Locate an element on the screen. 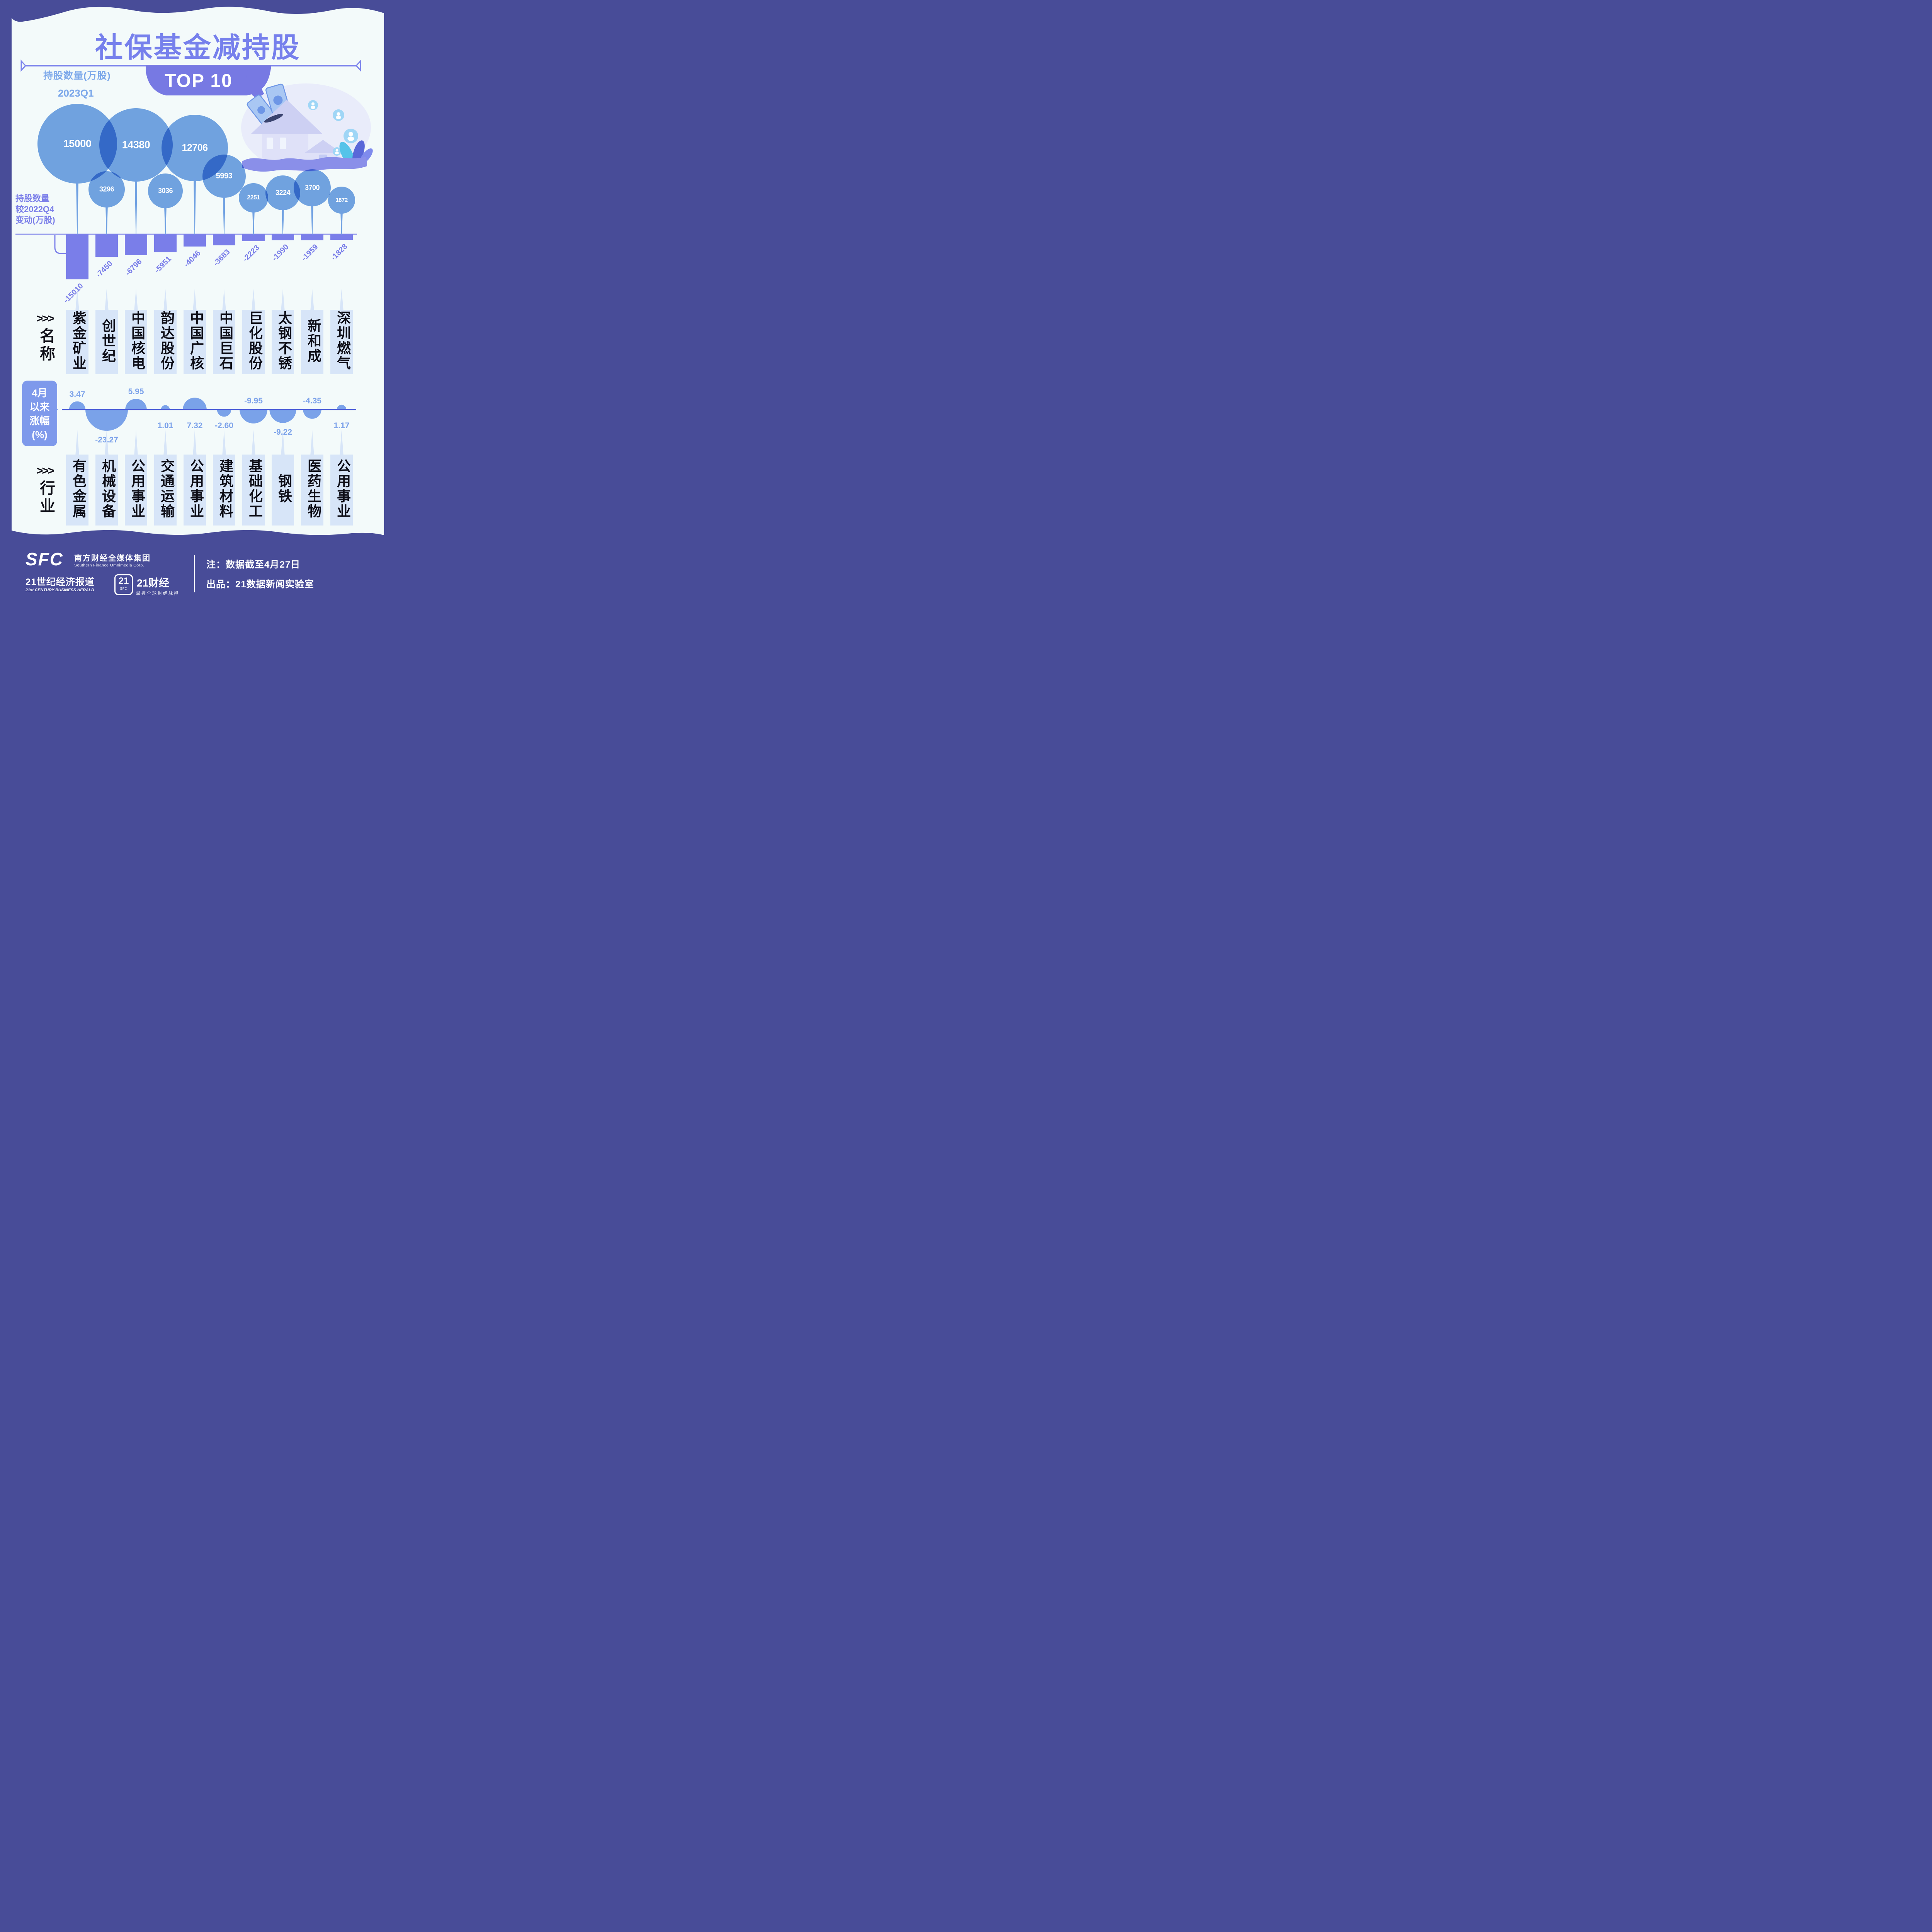 This screenshot has width=1932, height=1932. stock-name: 中国广核 is located at coordinates (196, 341).